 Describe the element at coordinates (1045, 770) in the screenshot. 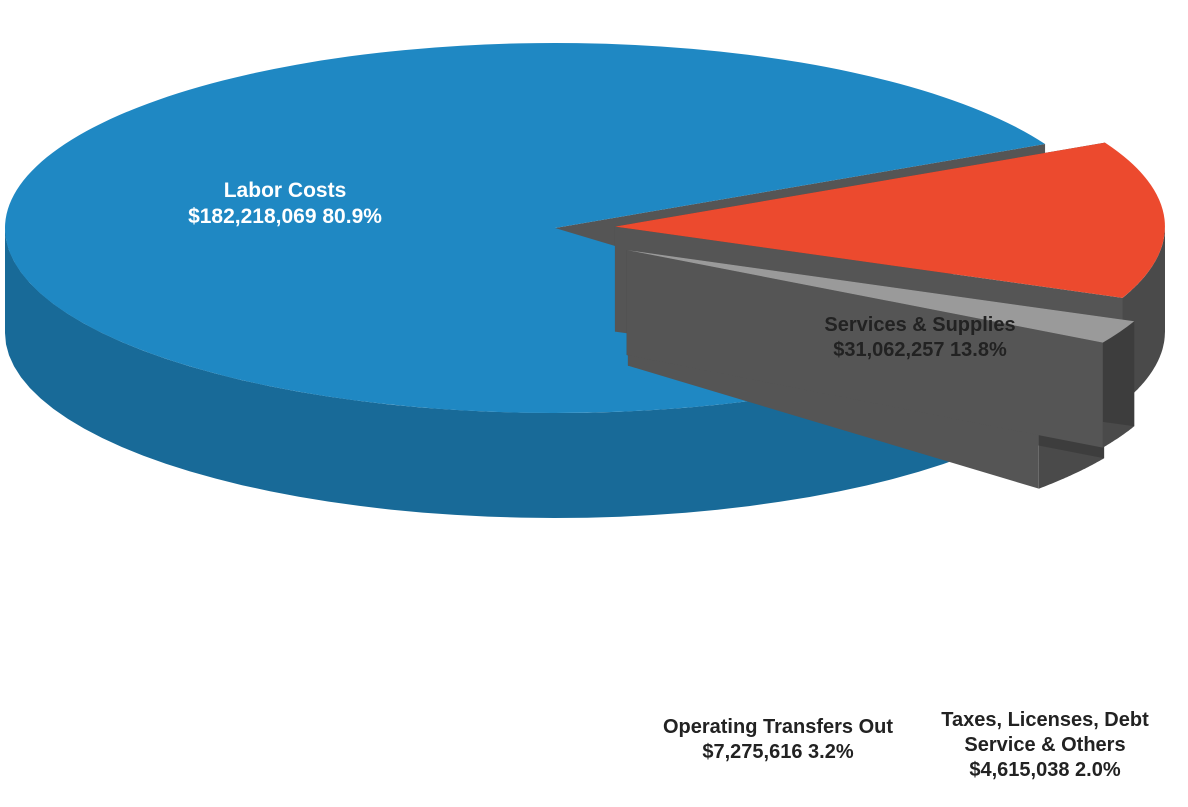

I see `label-taxes-licenses-value: $4,615,038 2.0%` at that location.